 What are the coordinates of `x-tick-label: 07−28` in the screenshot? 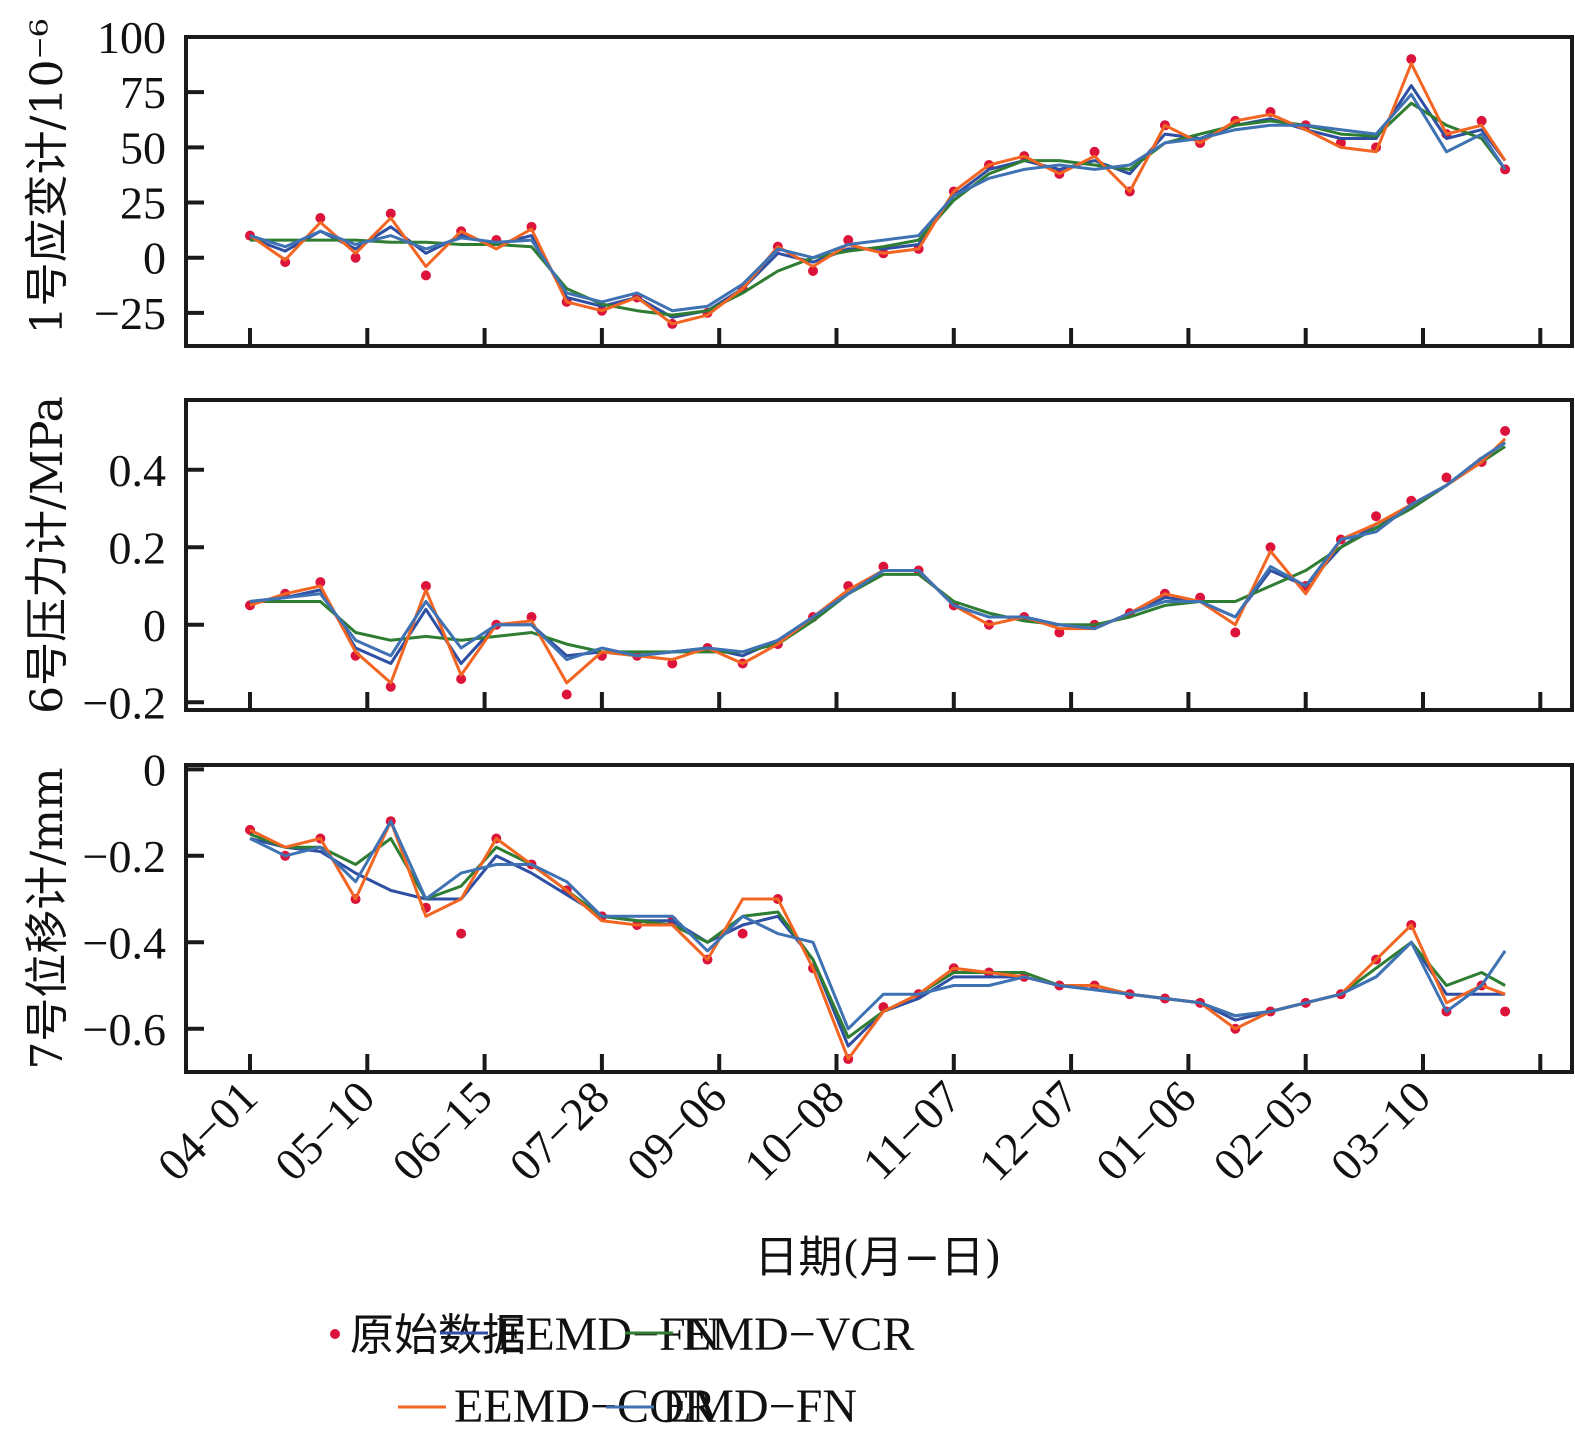 It's located at (559, 1130).